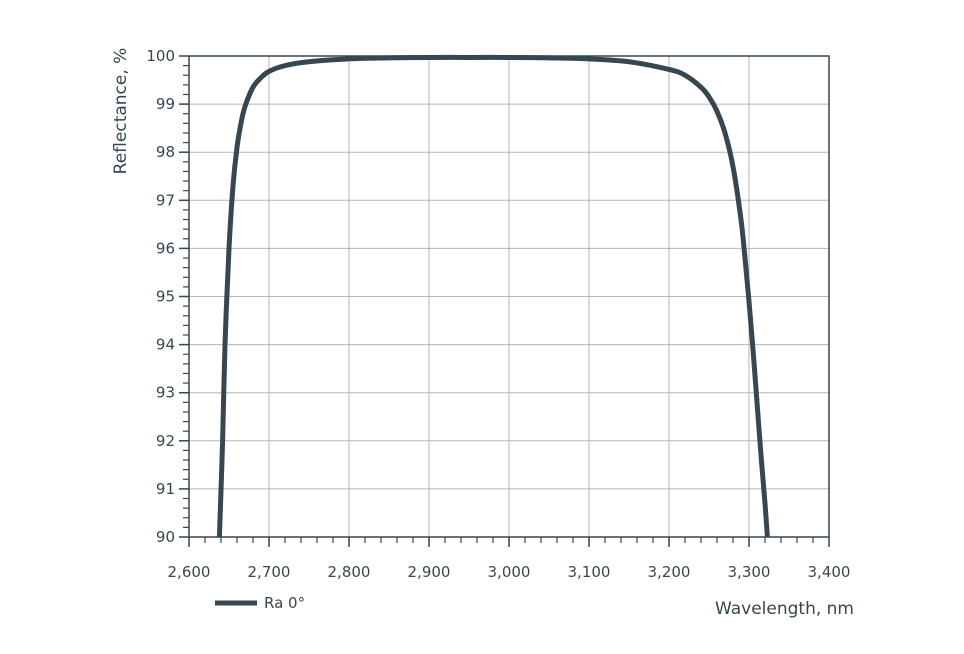 This screenshot has height=654, width=964. I want to click on x-tick-label: 3,200, so click(669, 572).